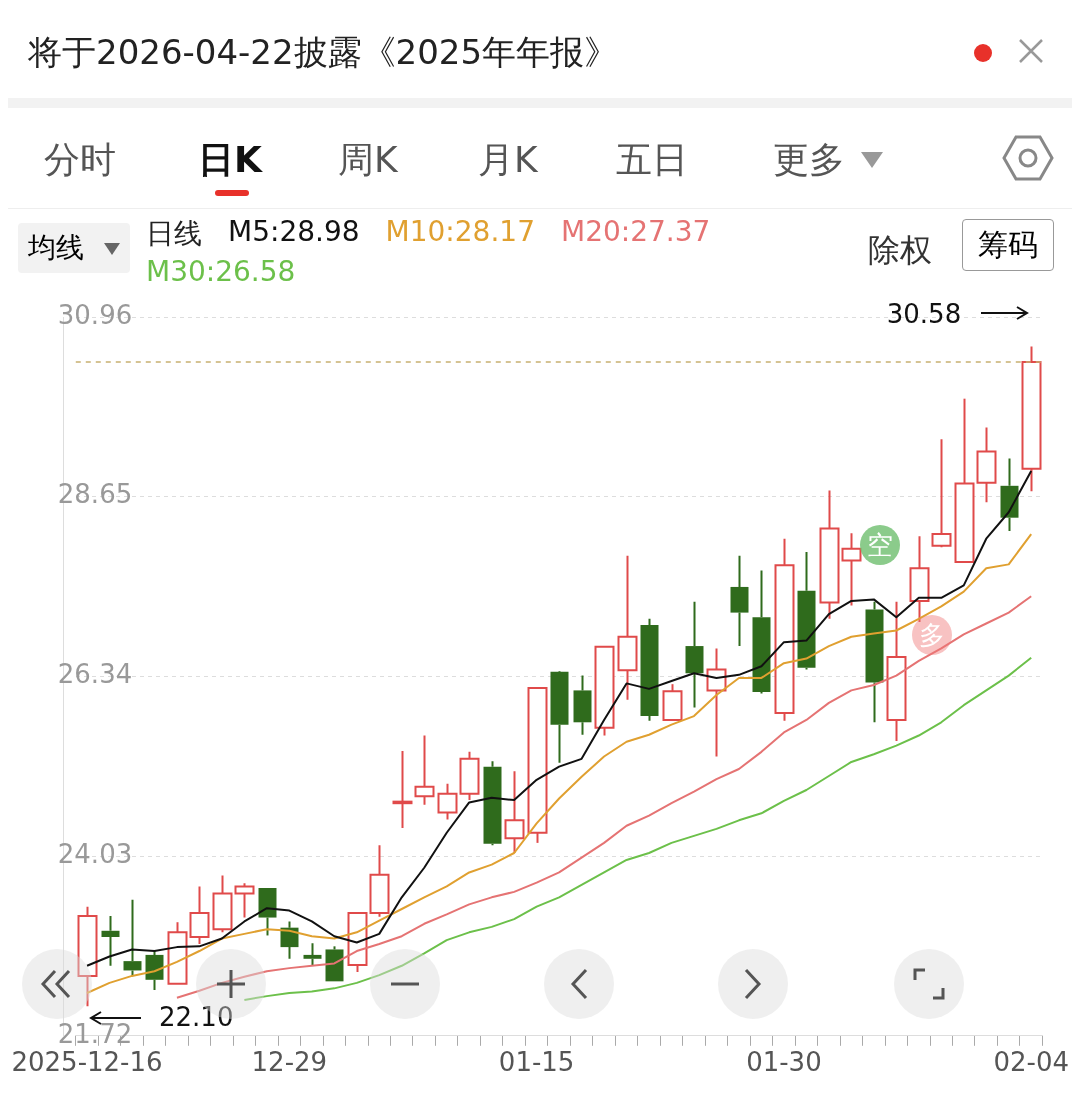 This screenshot has height=1101, width=1080. I want to click on text: 日K, so click(230, 160).